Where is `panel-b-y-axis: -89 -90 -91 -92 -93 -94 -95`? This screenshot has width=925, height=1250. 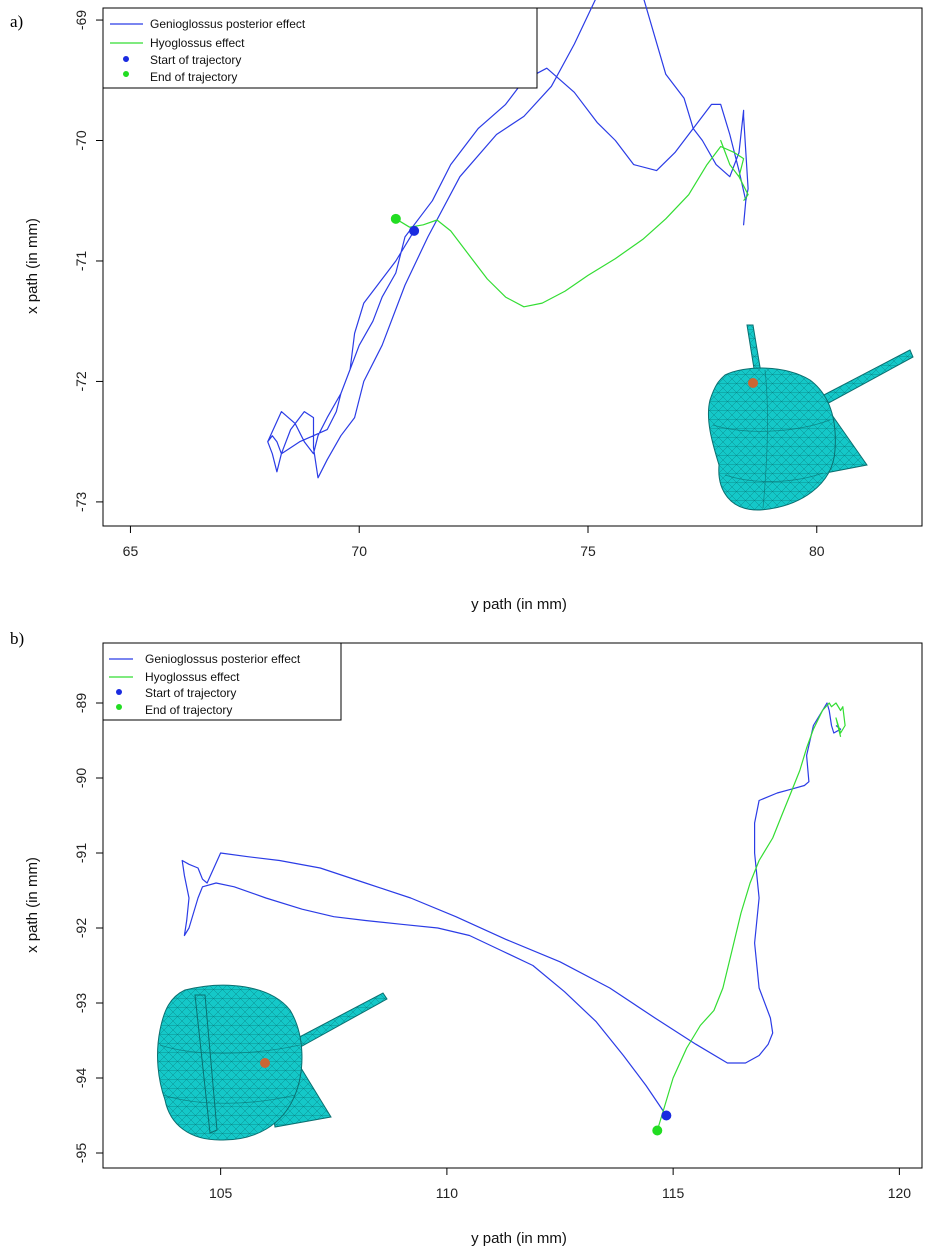 panel-b-y-axis: -89 -90 -91 -92 -93 -94 -95 is located at coordinates (88, 928).